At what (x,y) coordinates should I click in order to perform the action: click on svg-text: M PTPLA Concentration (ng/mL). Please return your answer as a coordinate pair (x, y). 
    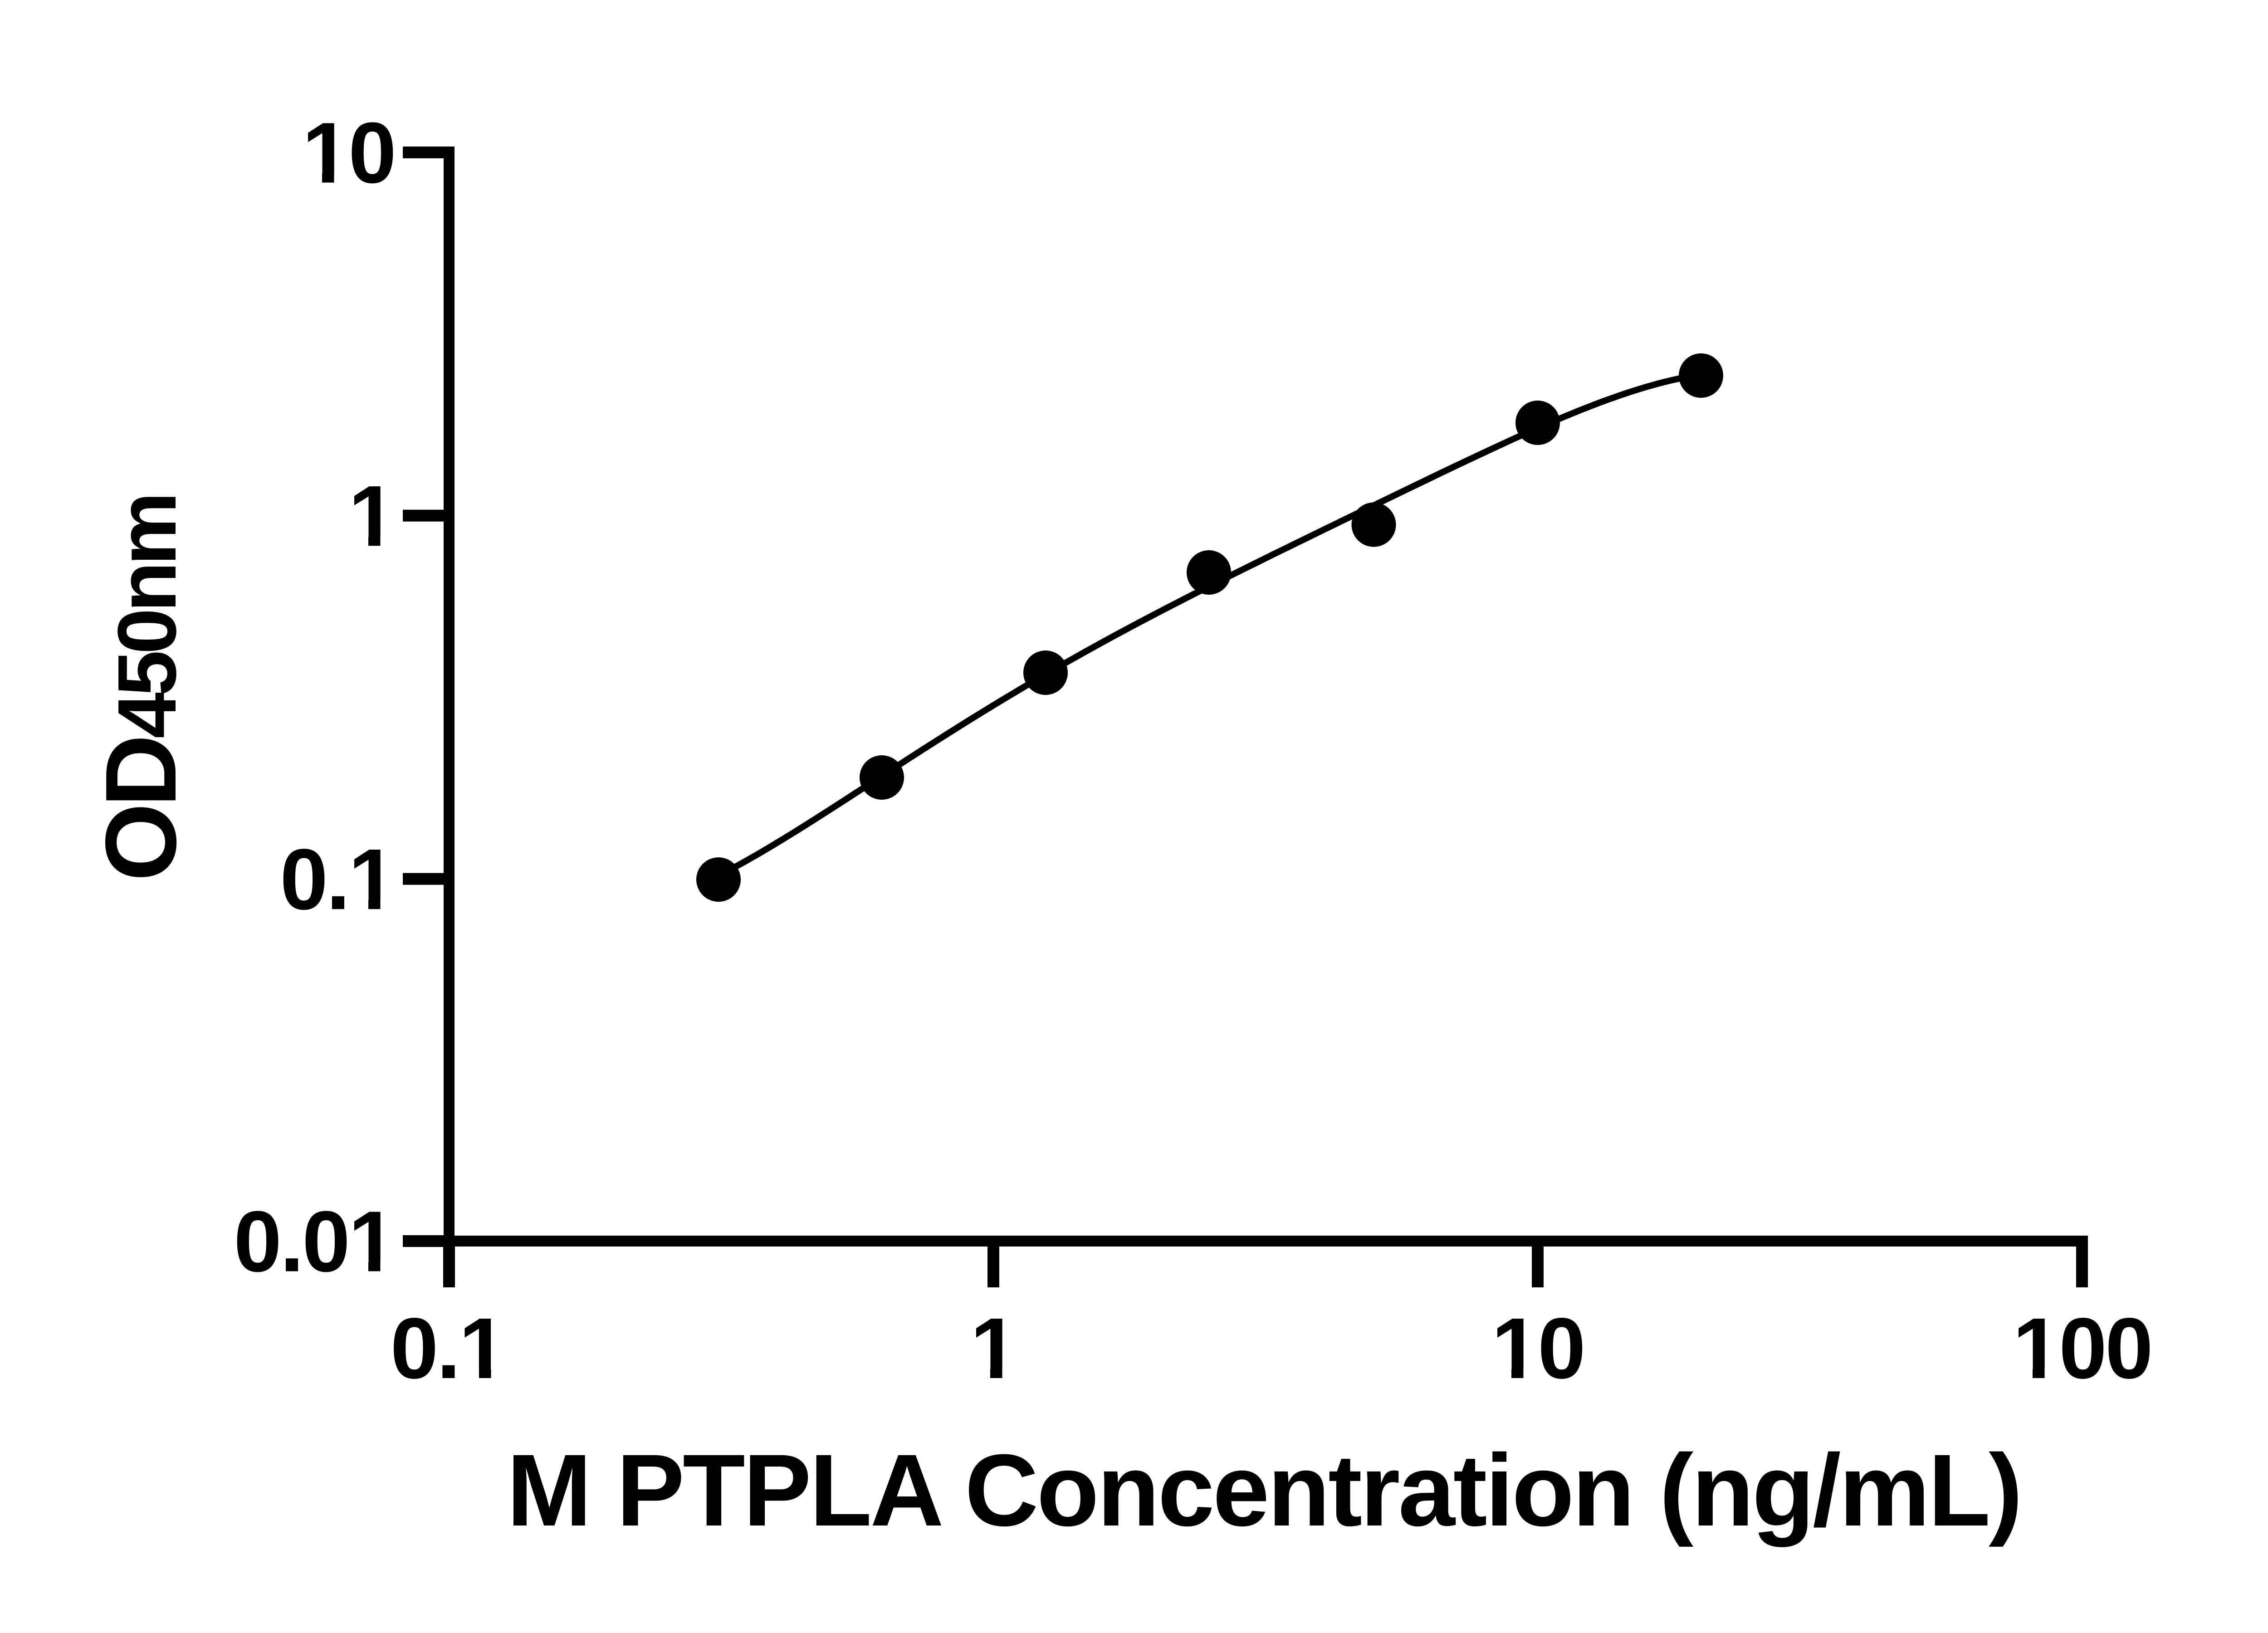
    Looking at the image, I should click on (1264, 1490).